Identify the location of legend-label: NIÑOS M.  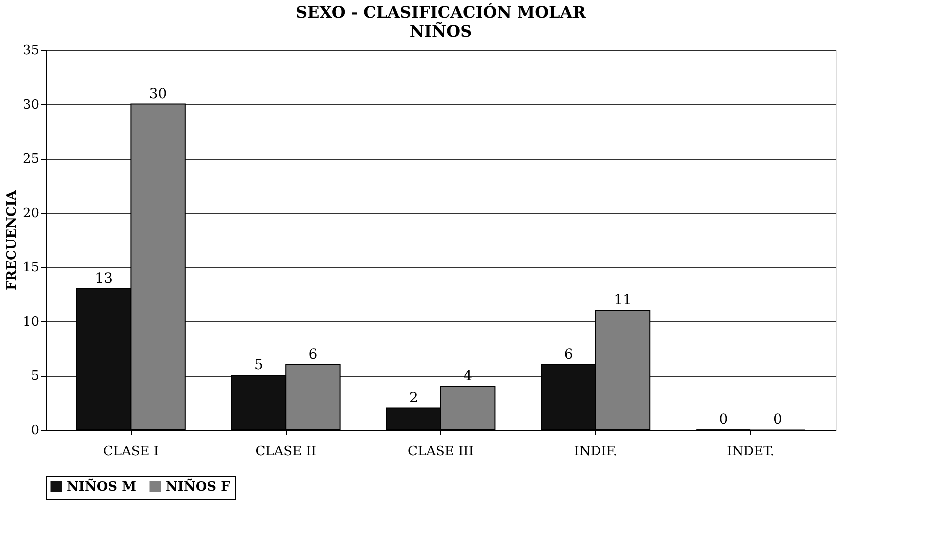
(101, 486).